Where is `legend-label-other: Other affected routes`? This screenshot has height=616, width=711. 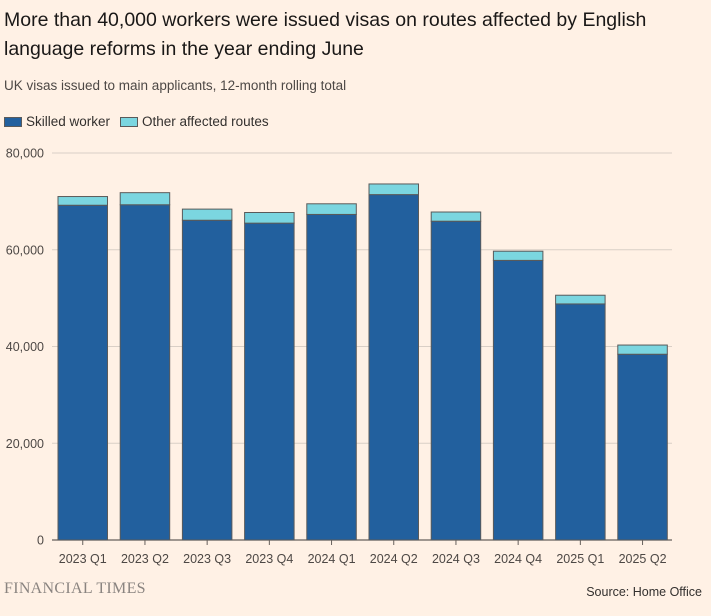 legend-label-other: Other affected routes is located at coordinates (205, 121).